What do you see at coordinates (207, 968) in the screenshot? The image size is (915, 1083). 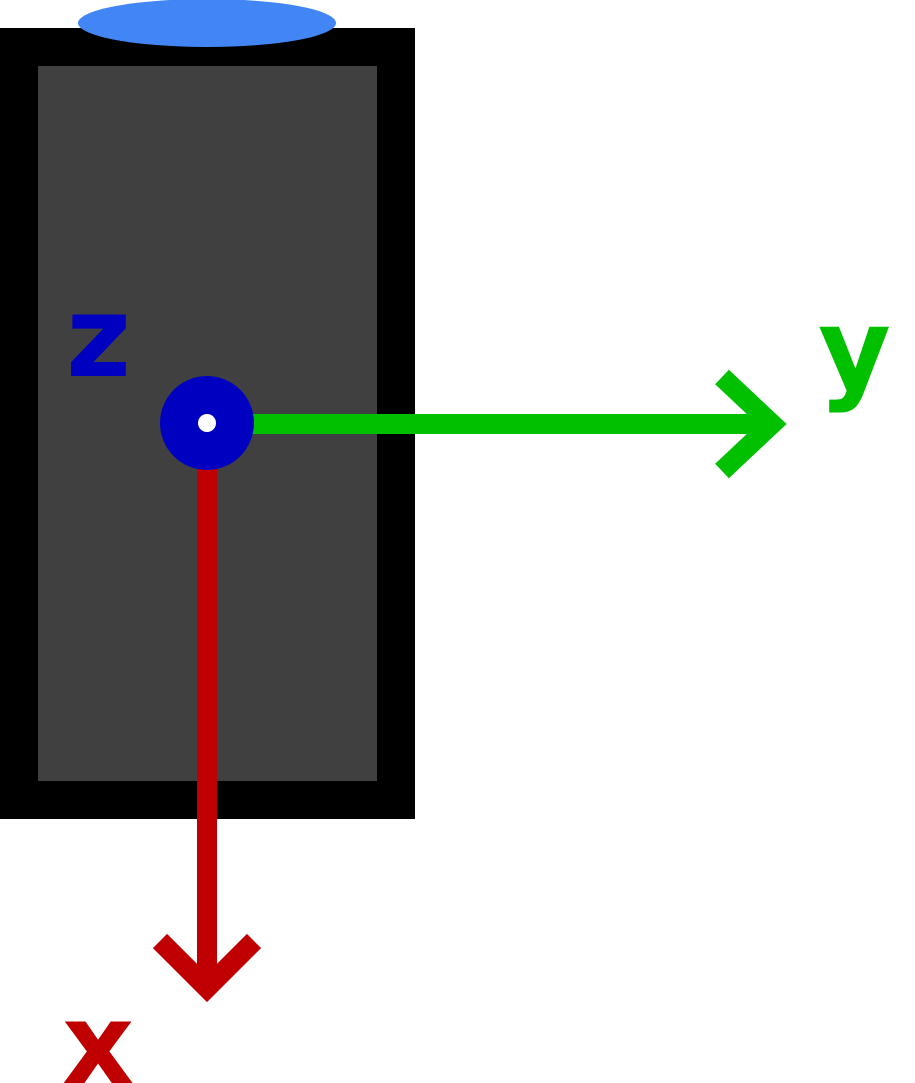 I see `x-axis-arrowhead` at bounding box center [207, 968].